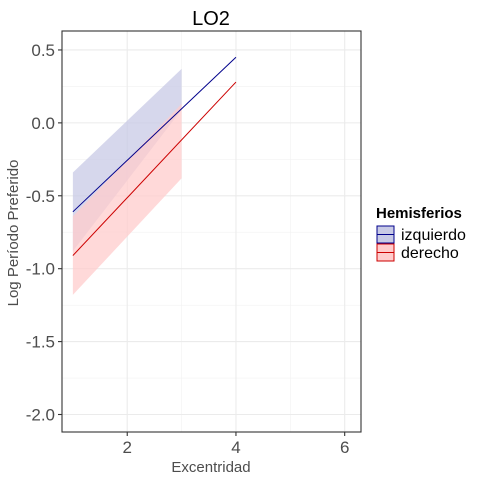 This screenshot has height=480, width=480. I want to click on y-tick-label: -1.5, so click(40, 342).